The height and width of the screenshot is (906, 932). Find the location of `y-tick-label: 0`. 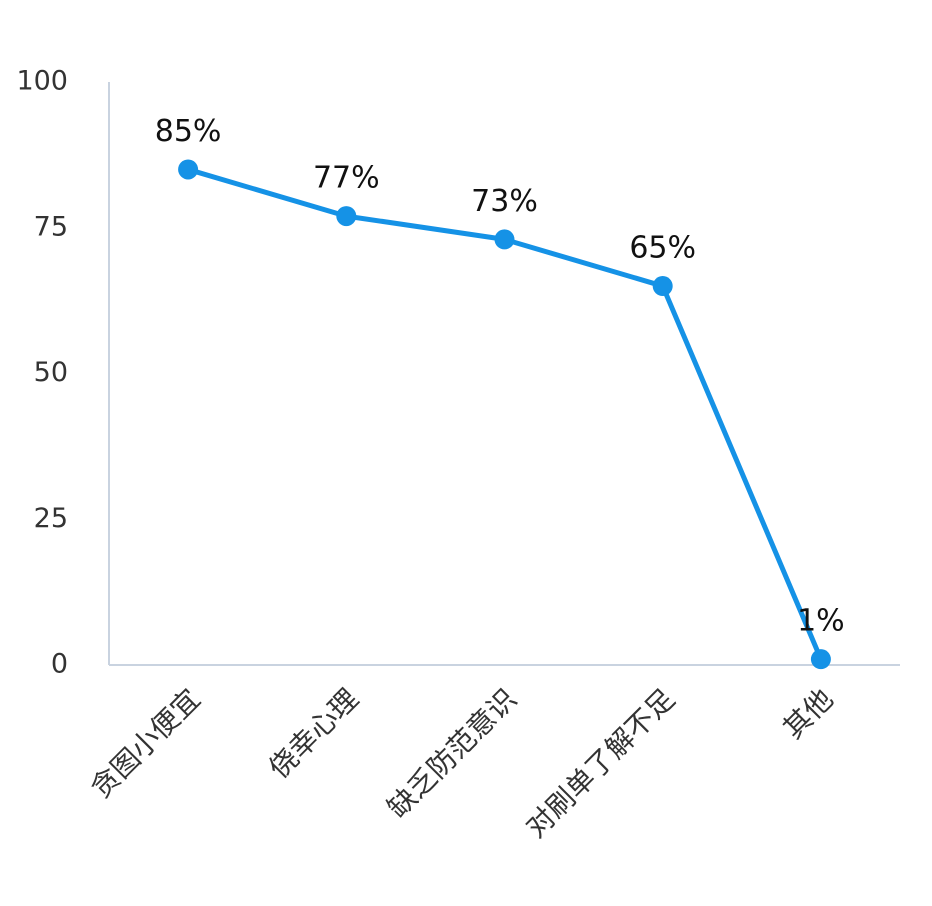

y-tick-label: 0 is located at coordinates (59, 664).